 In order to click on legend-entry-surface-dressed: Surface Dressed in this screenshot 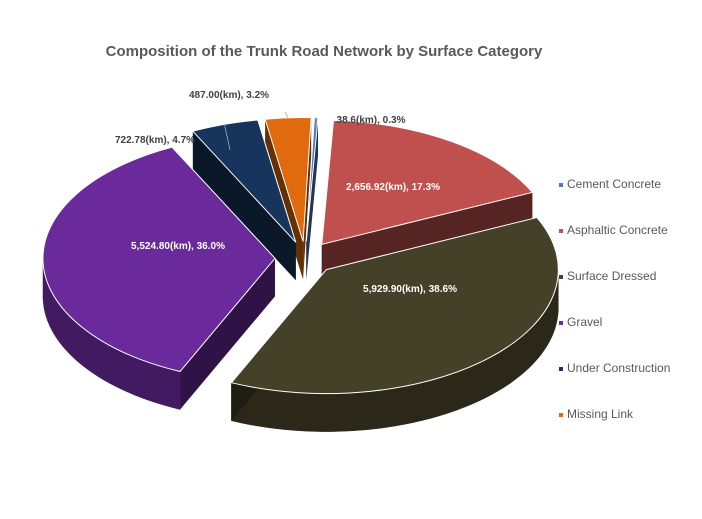, I will do `click(611, 276)`.